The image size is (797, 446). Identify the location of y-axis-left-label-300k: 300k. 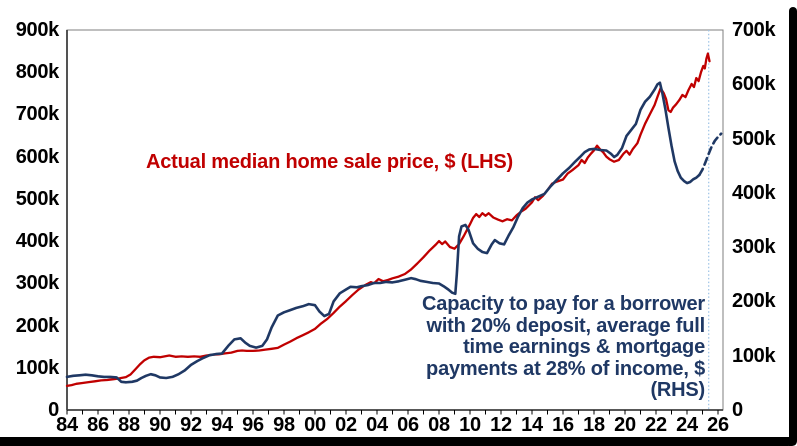
(37, 283).